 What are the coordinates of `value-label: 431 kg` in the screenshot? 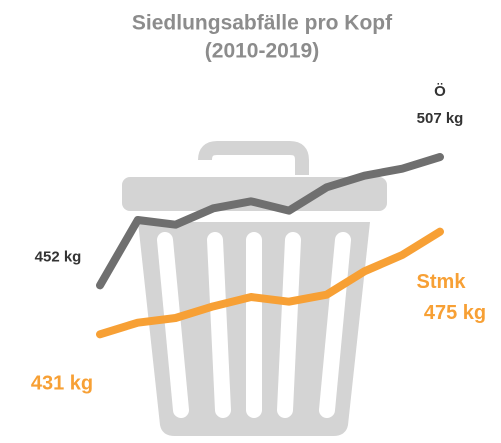 It's located at (62, 384).